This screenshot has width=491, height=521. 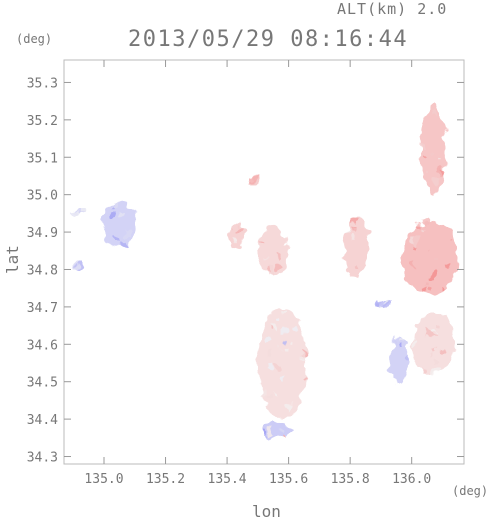 I want to click on y-tick-label: 34.3, so click(x=42, y=458).